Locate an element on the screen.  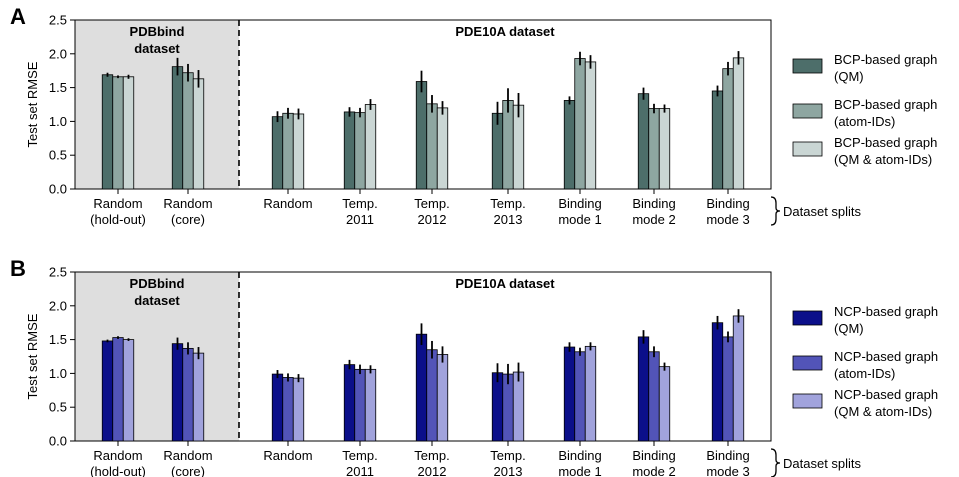
panel-letter: A is located at coordinates (18, 16).